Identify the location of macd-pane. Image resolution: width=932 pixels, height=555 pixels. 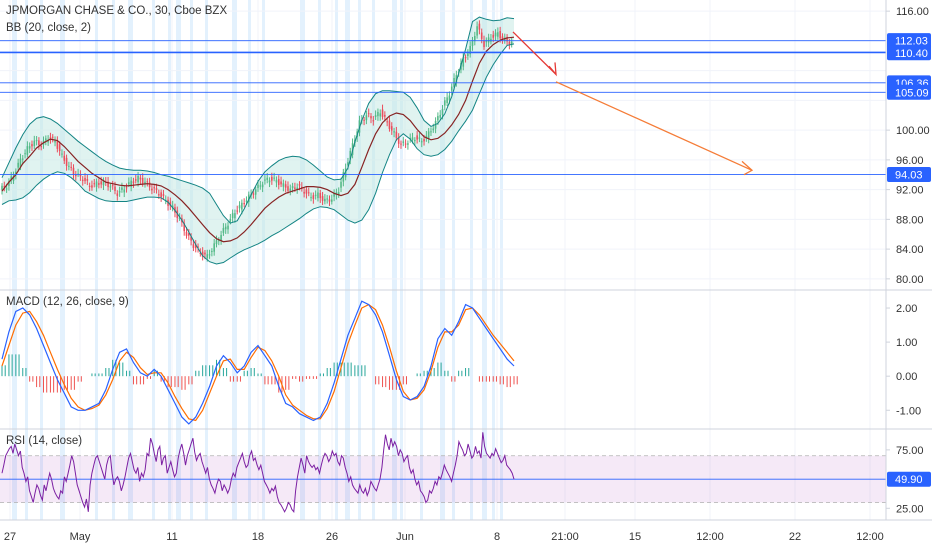
(259, 362).